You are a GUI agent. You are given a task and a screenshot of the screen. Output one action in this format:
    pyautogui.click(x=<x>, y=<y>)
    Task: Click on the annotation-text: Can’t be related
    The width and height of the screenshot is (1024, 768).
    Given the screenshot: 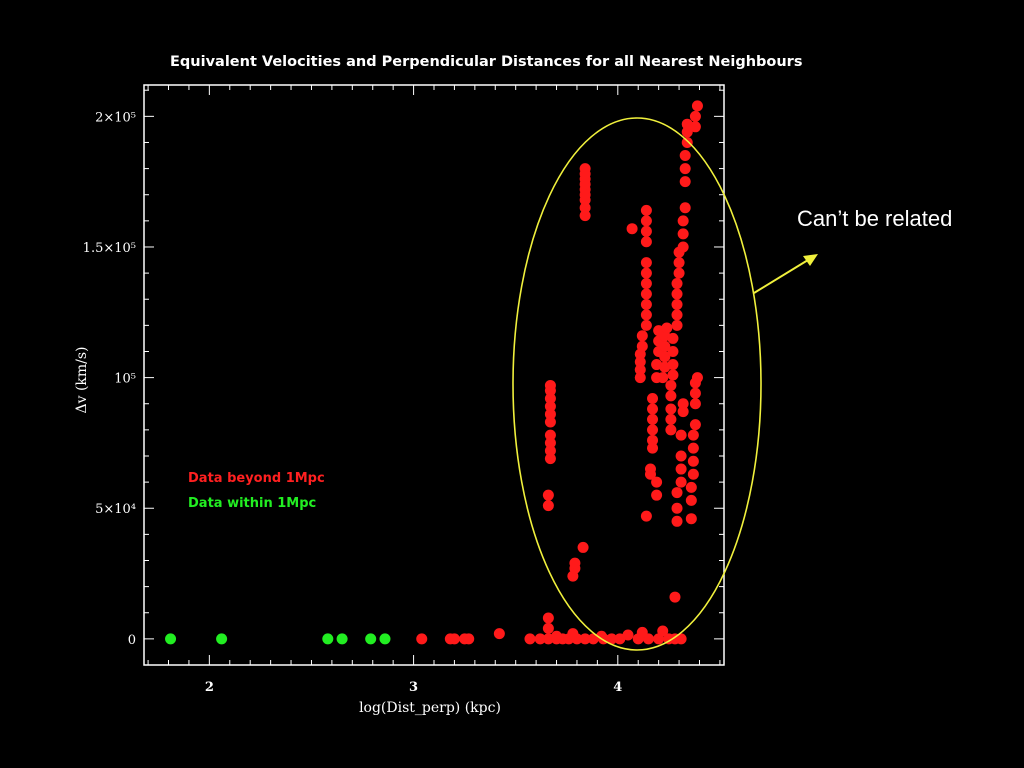 What is the action you would take?
    pyautogui.click(x=875, y=218)
    